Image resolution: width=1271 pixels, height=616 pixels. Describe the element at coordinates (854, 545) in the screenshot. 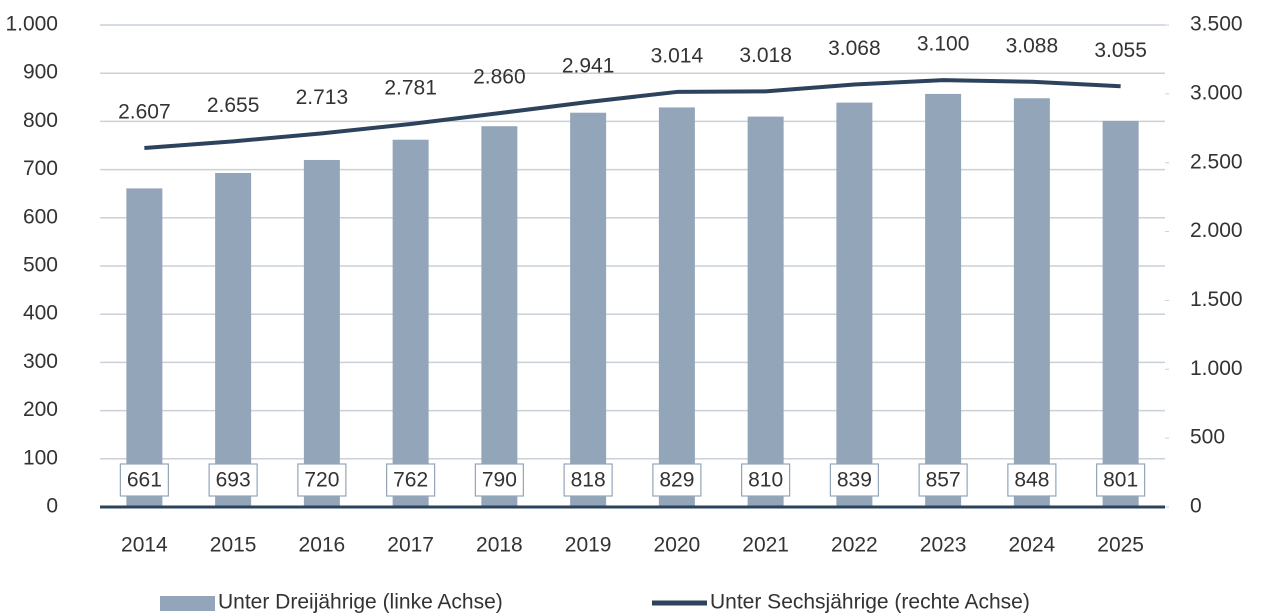

I see `x-tick-label: 2022` at that location.